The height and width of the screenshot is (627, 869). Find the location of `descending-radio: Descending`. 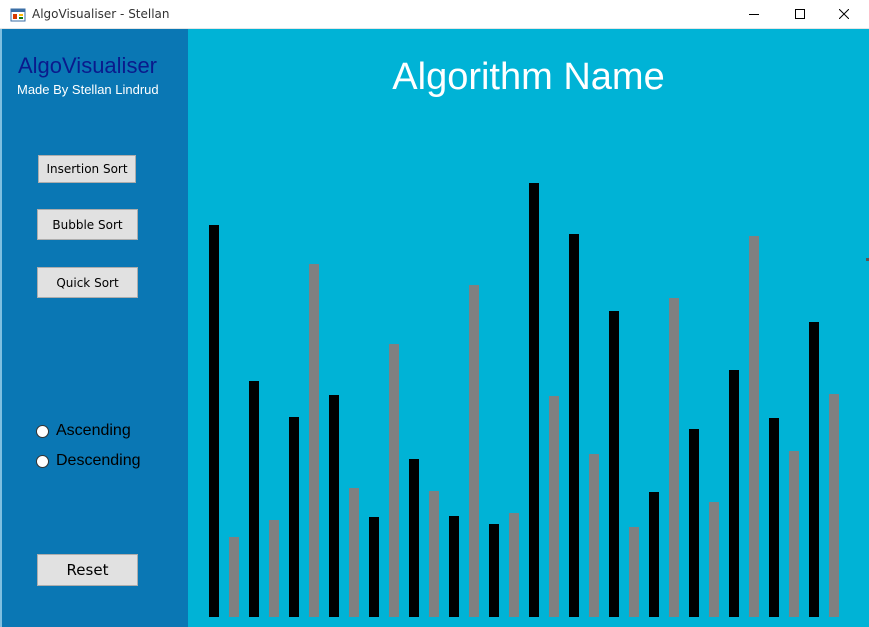

descending-radio: Descending is located at coordinates (88, 461).